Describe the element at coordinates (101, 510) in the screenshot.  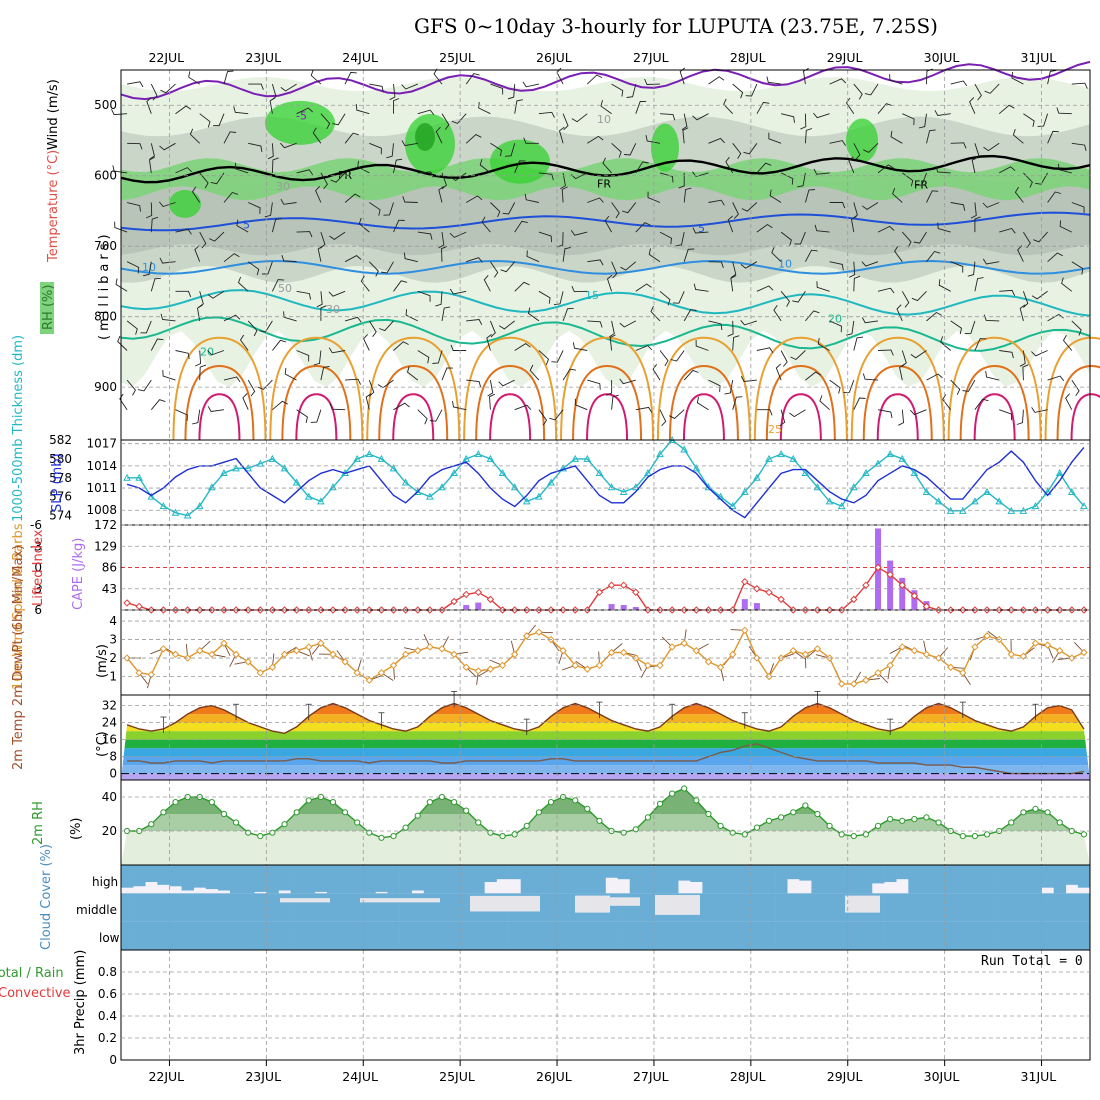
I see `slp-ytick-3: 1008` at that location.